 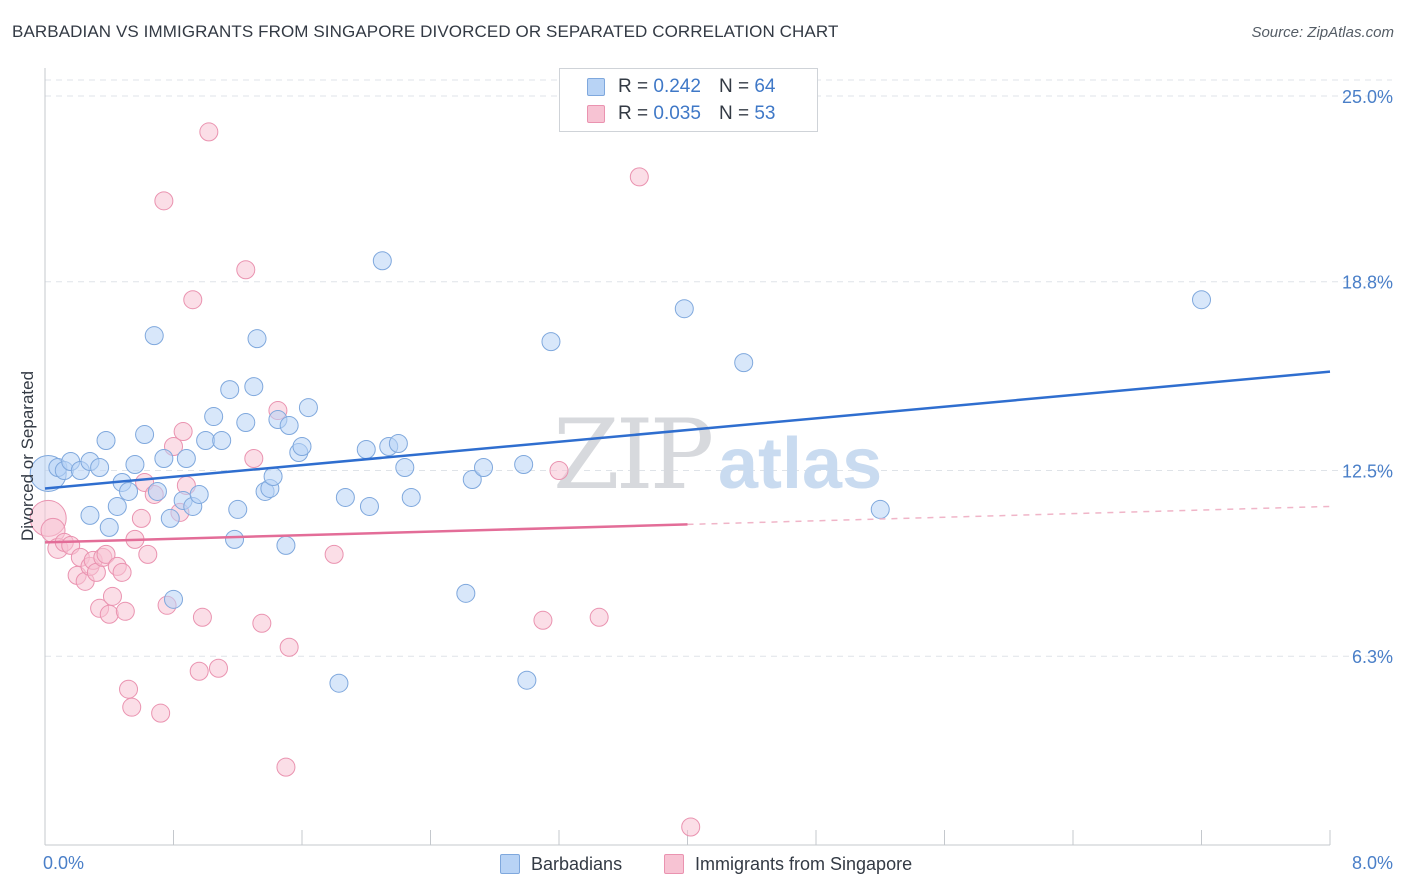 I want to click on legend-n-value: 64, so click(x=765, y=86).